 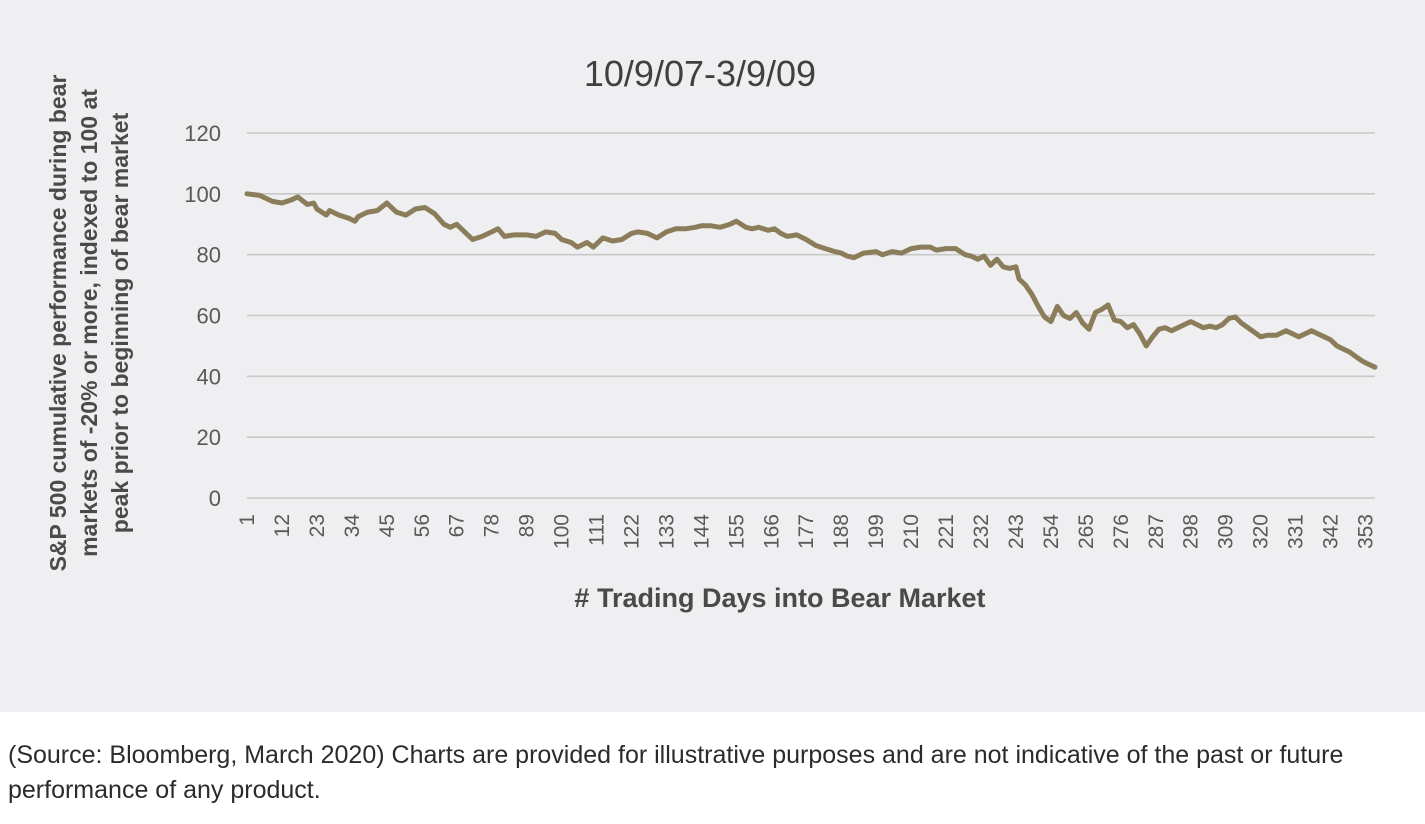 What do you see at coordinates (120, 322) in the screenshot?
I see `y-axis-title-line-3: peak prior to beginning of bear market` at bounding box center [120, 322].